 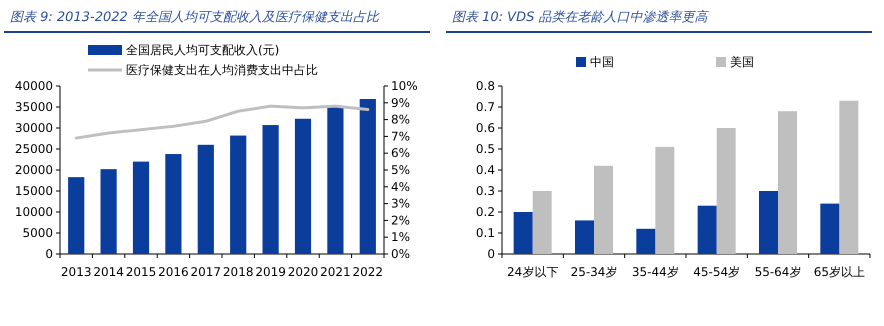 I want to click on y-tick-label: 15000, so click(x=33, y=191).